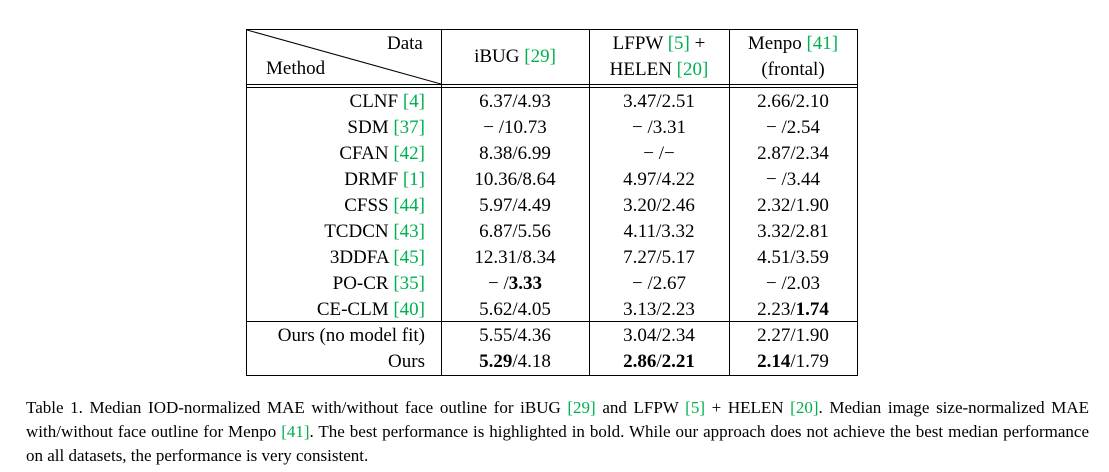 The width and height of the screenshot is (1109, 472). I want to click on value-cell: 12.31/8.34, so click(515, 258).